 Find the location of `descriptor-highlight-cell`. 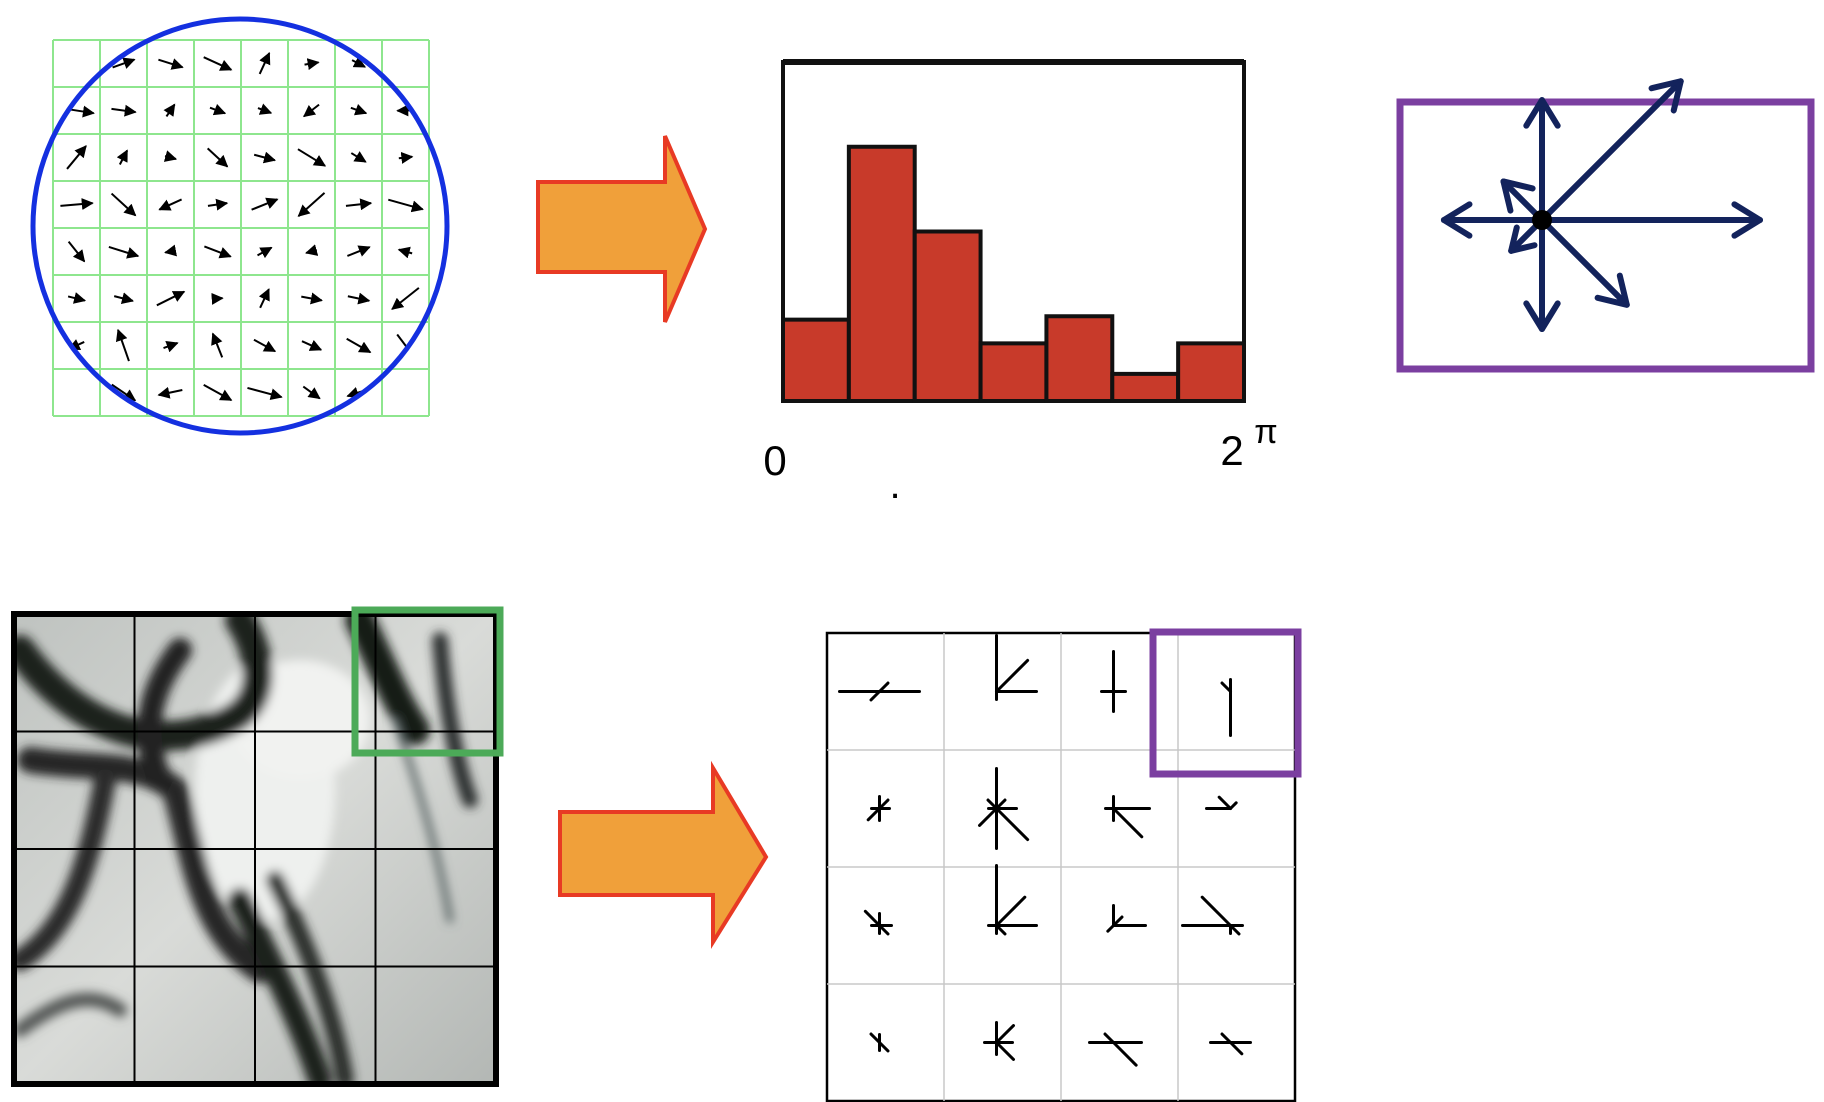

descriptor-highlight-cell is located at coordinates (1225, 703).